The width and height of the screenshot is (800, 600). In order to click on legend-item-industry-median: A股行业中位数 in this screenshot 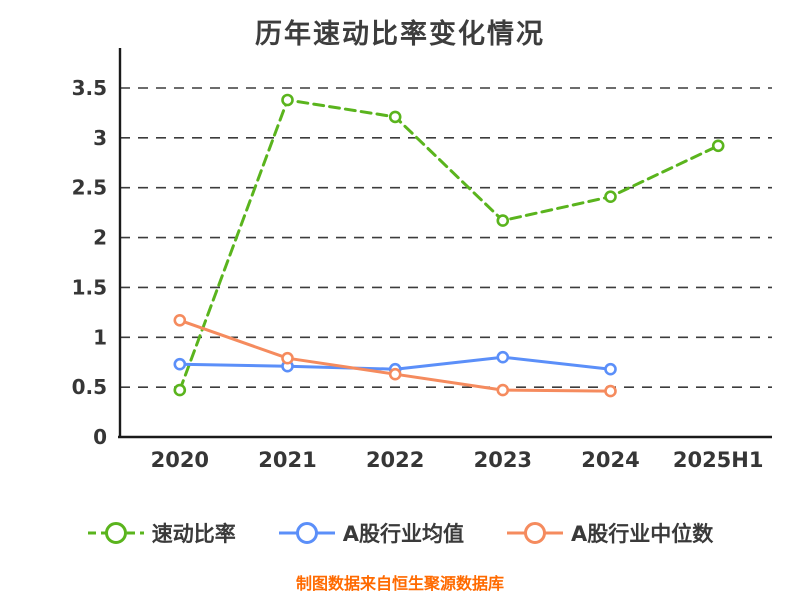, I will do `click(609, 533)`.